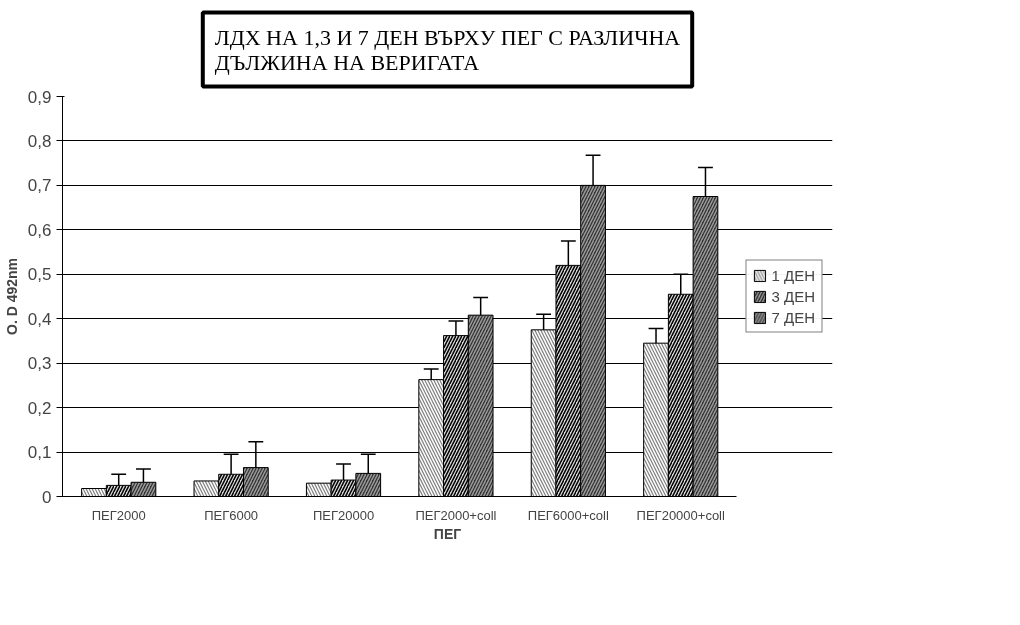  I want to click on legend-label: 7 ДЕН, so click(793, 317).